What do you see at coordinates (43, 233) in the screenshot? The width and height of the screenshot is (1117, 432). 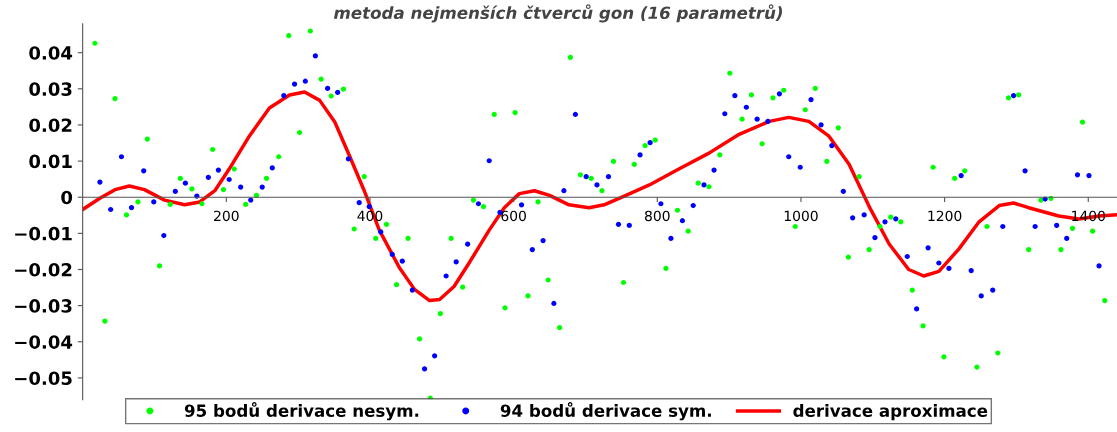 I see `y-tick-label: −0.01` at bounding box center [43, 233].